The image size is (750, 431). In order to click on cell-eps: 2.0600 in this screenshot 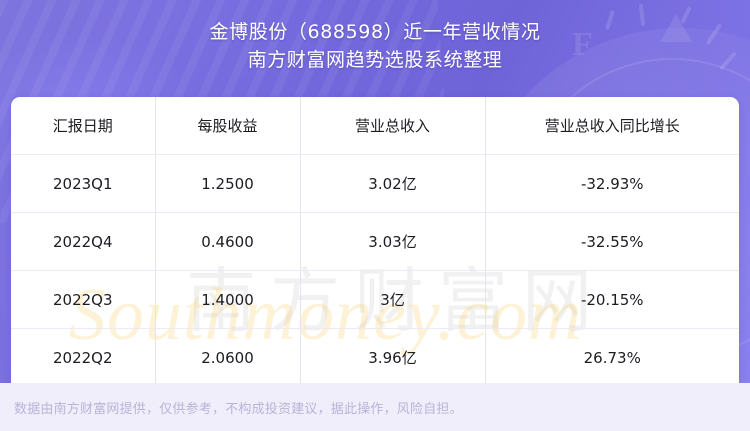, I will do `click(228, 355)`.